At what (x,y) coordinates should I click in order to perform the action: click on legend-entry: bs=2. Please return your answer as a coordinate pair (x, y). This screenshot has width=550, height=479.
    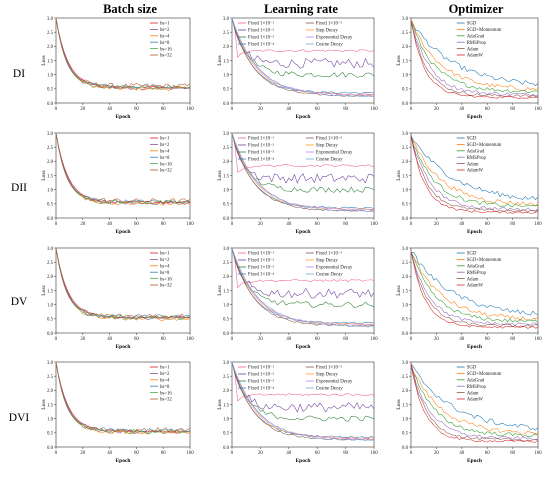
    Looking at the image, I should click on (165, 145).